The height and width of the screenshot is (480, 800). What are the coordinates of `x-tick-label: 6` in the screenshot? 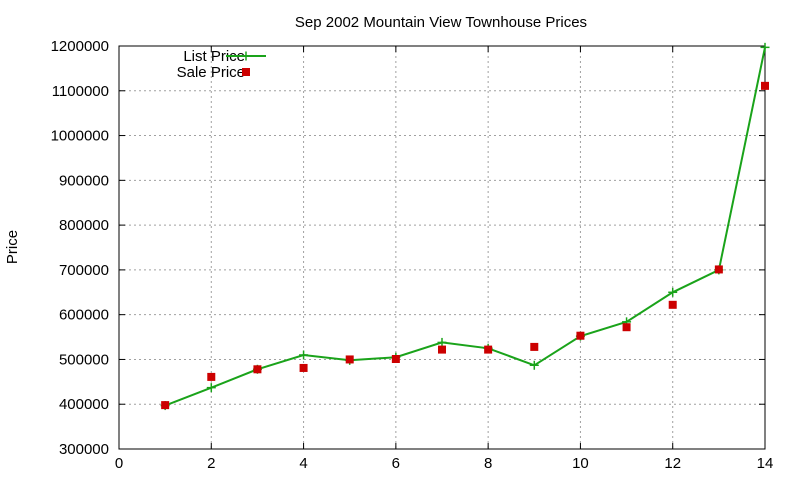 It's located at (396, 463).